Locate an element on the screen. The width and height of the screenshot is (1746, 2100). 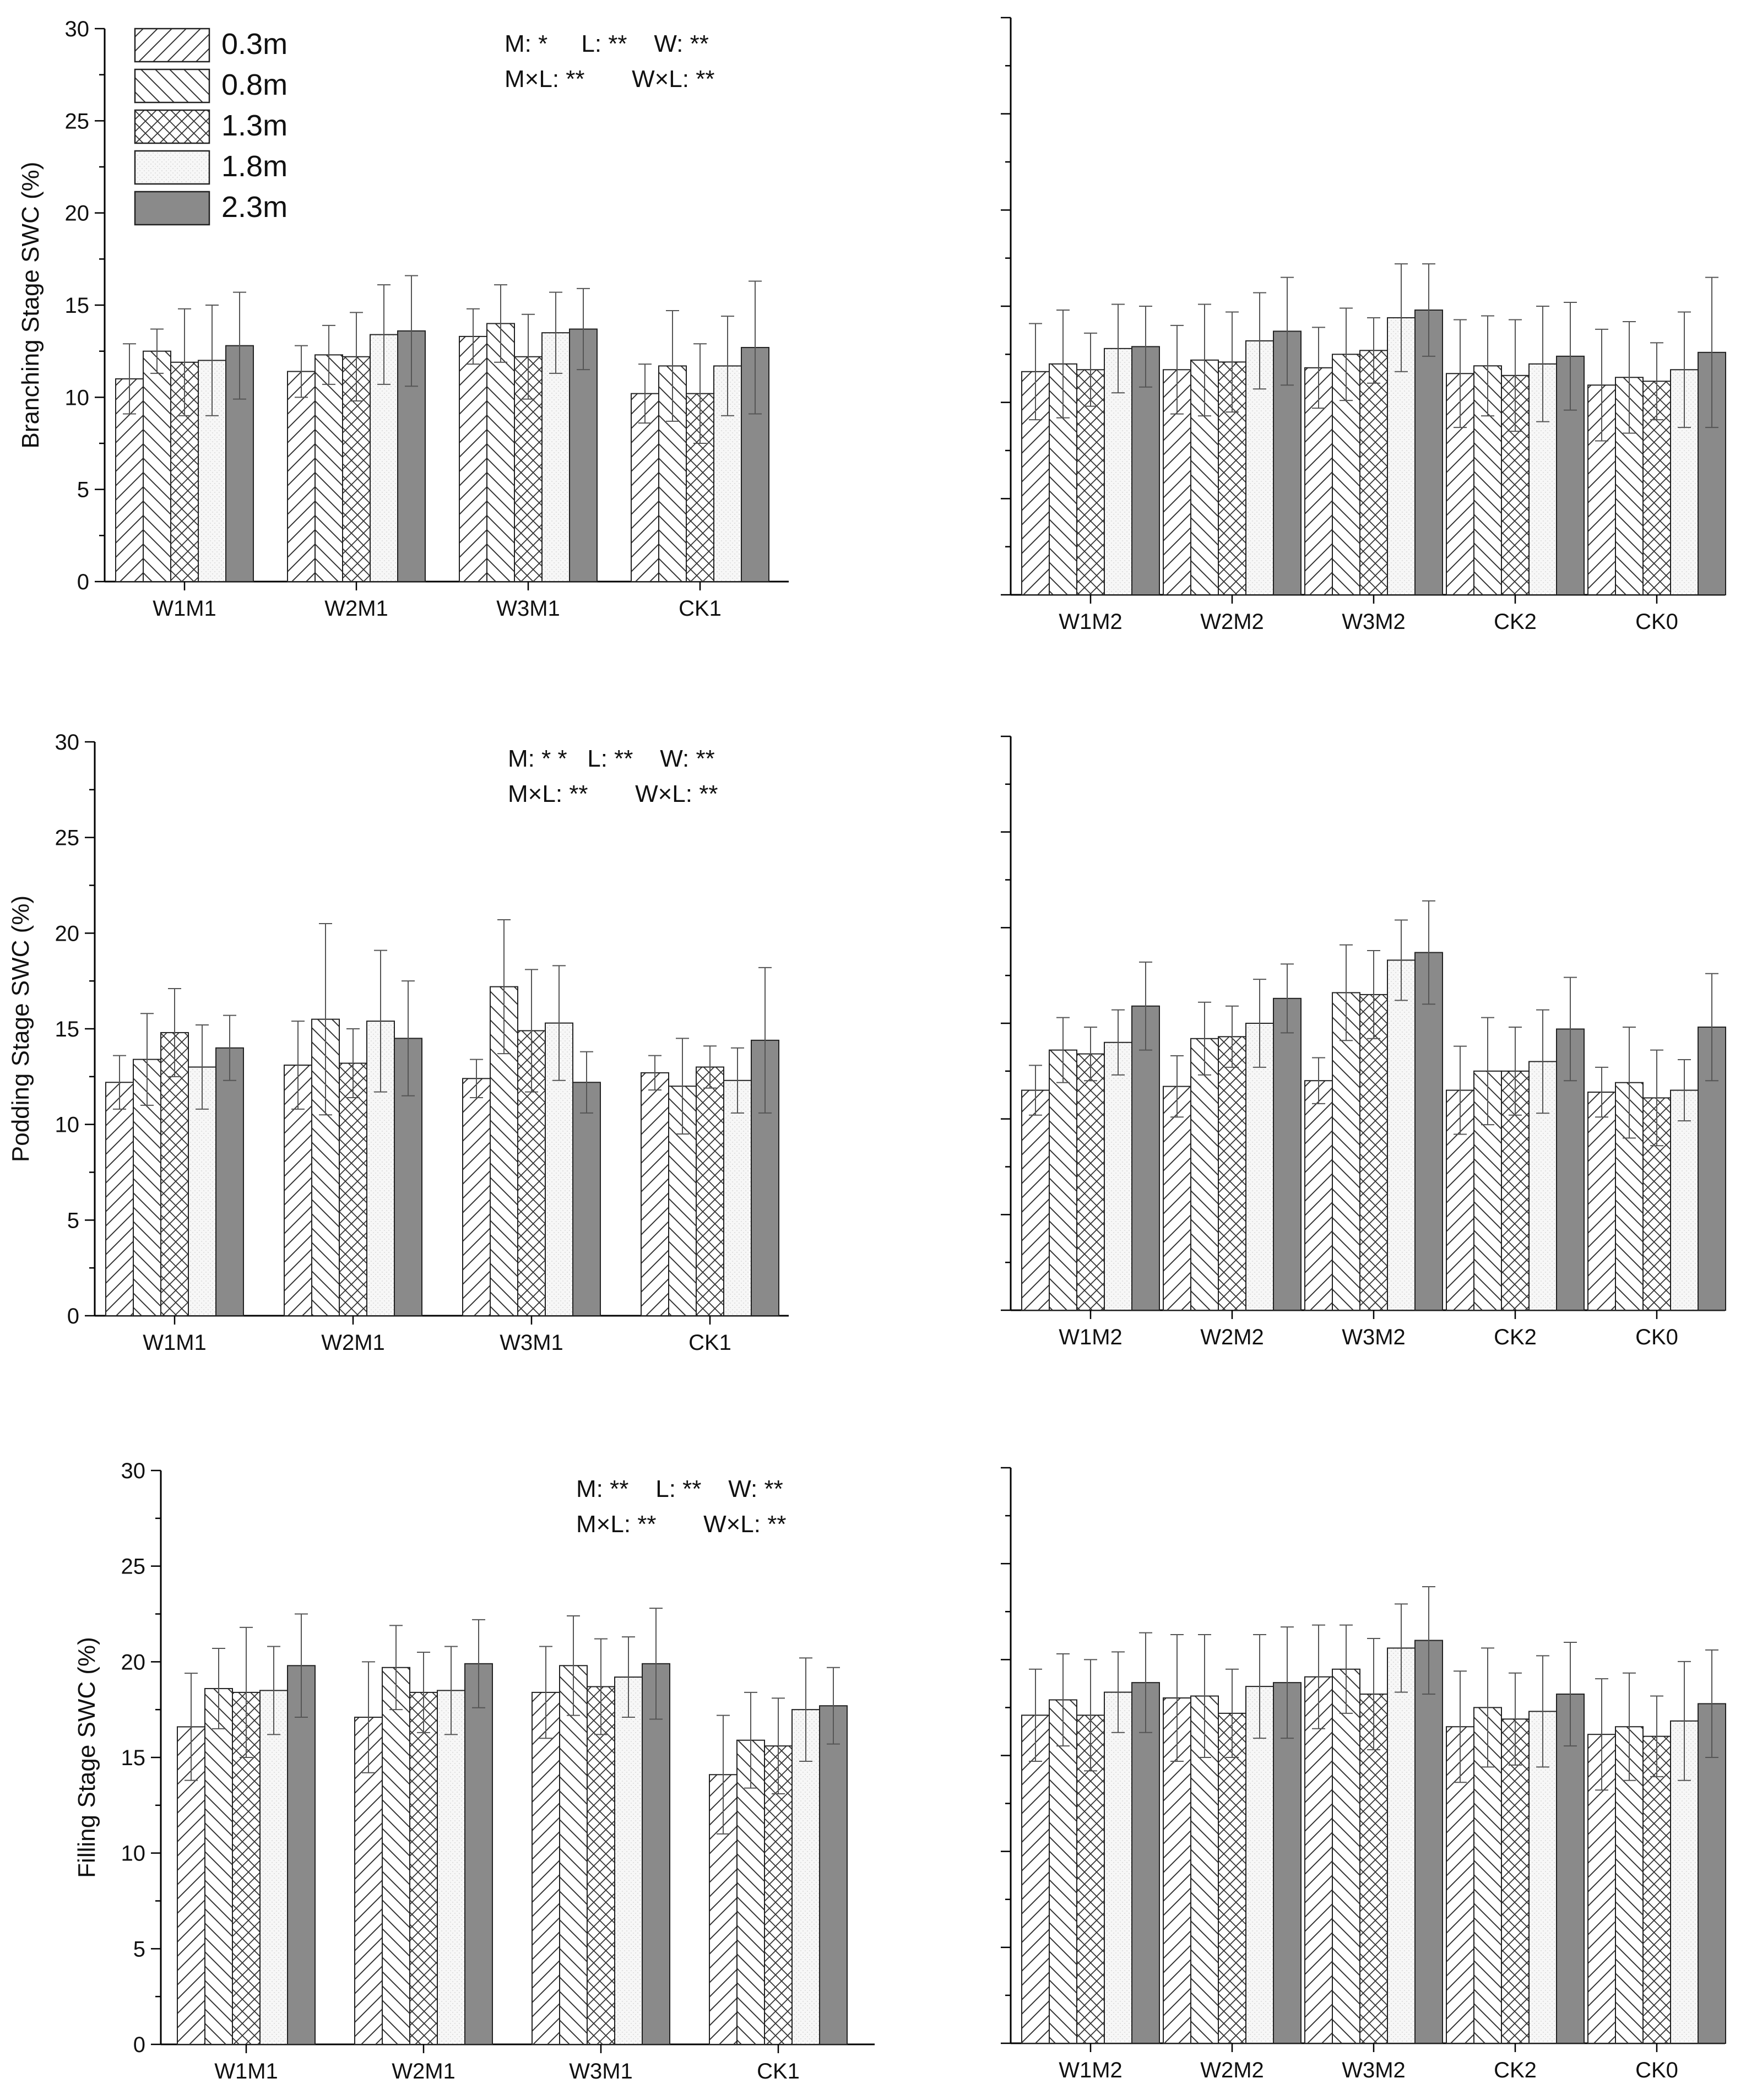
legend-label: 1.3m is located at coordinates (255, 125).